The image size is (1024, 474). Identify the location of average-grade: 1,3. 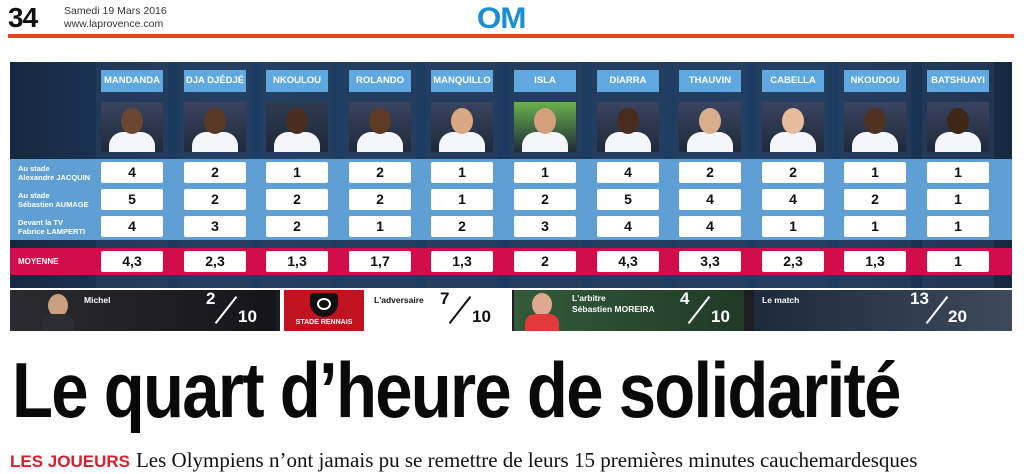
(875, 261).